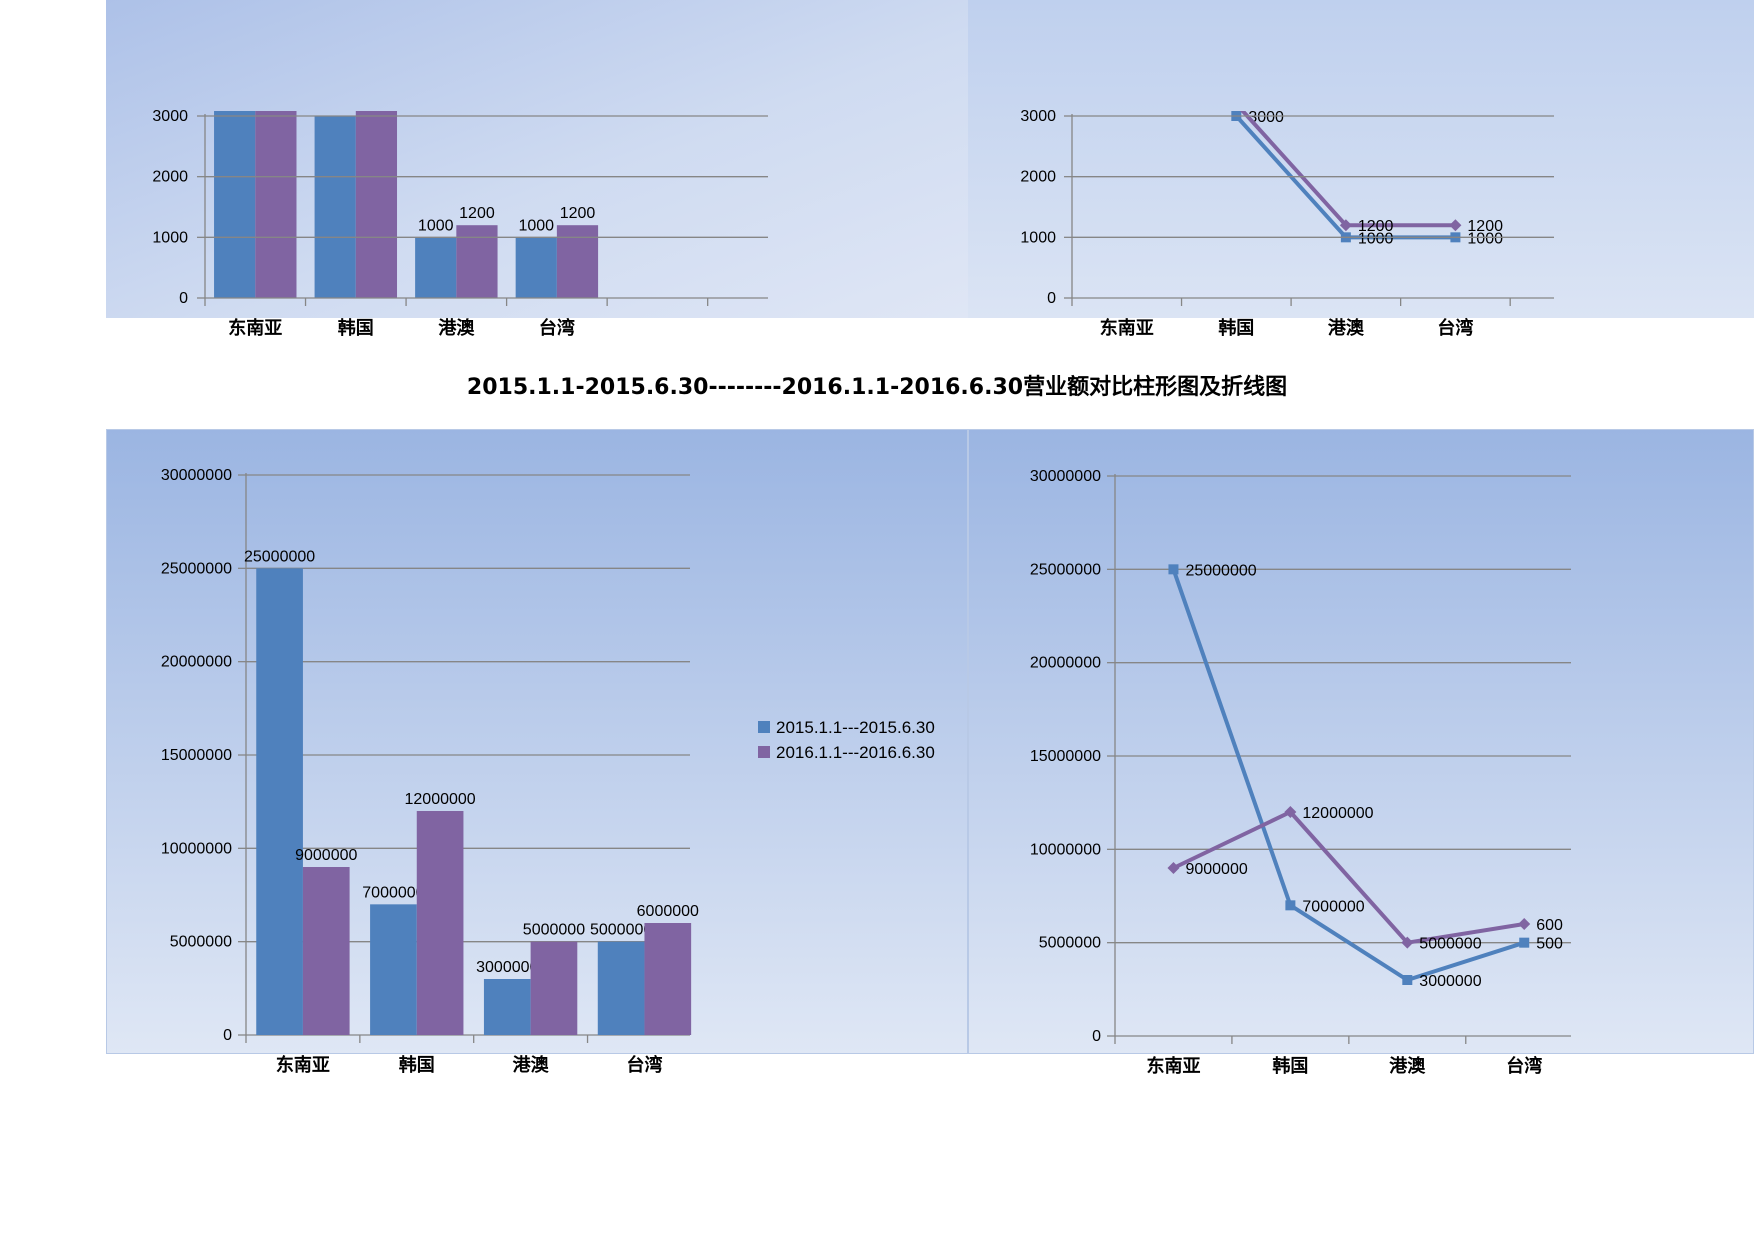 The height and width of the screenshot is (1240, 1754). Describe the element at coordinates (764, 752) in the screenshot. I see `legend-swatch` at that location.